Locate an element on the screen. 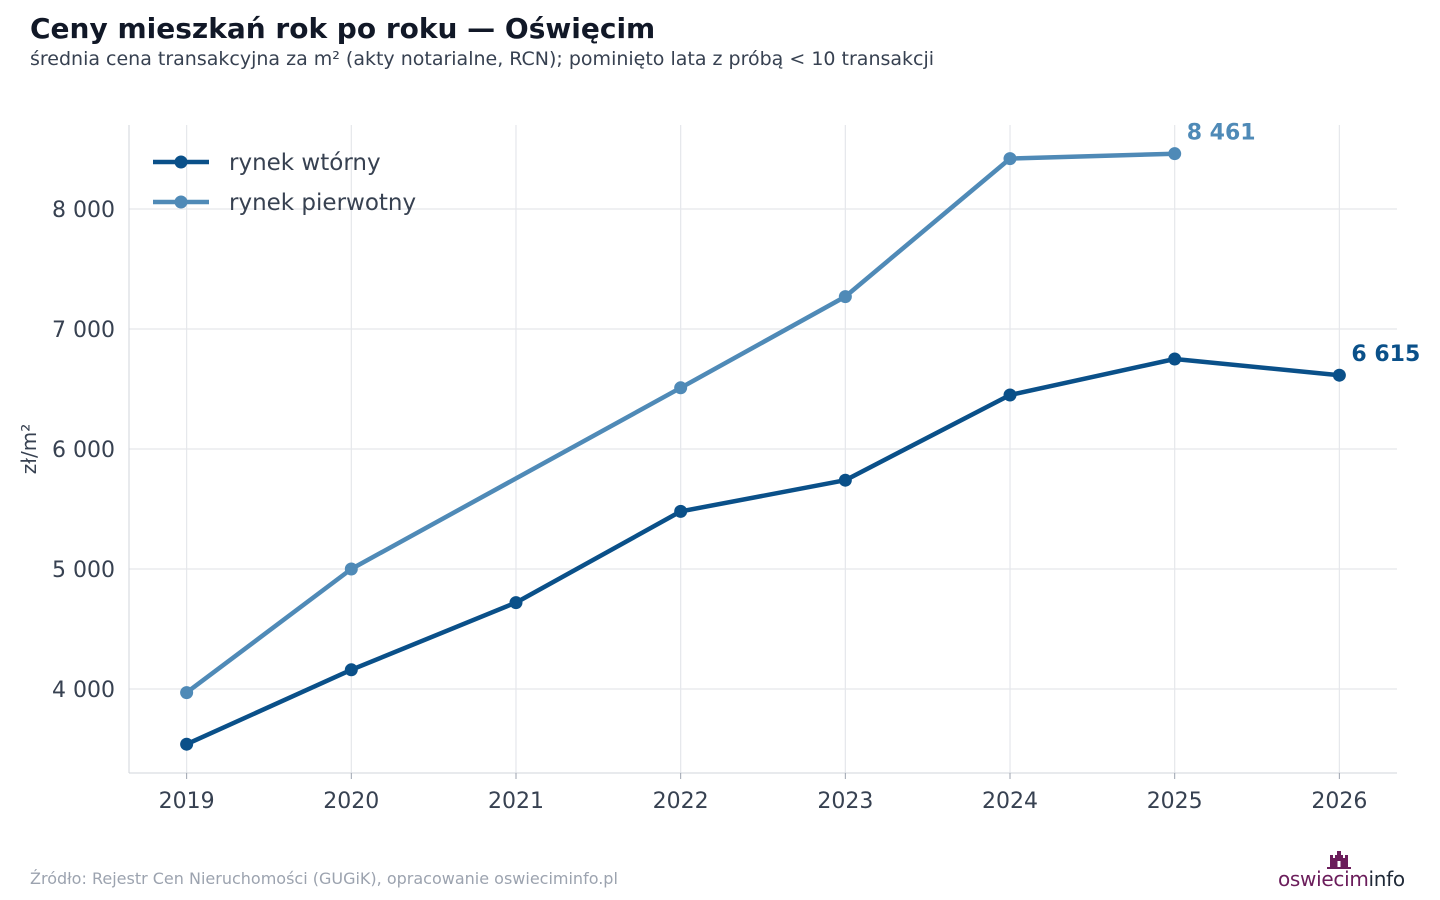 The height and width of the screenshot is (900, 1440). x-tick-label: 2024 is located at coordinates (1010, 801).